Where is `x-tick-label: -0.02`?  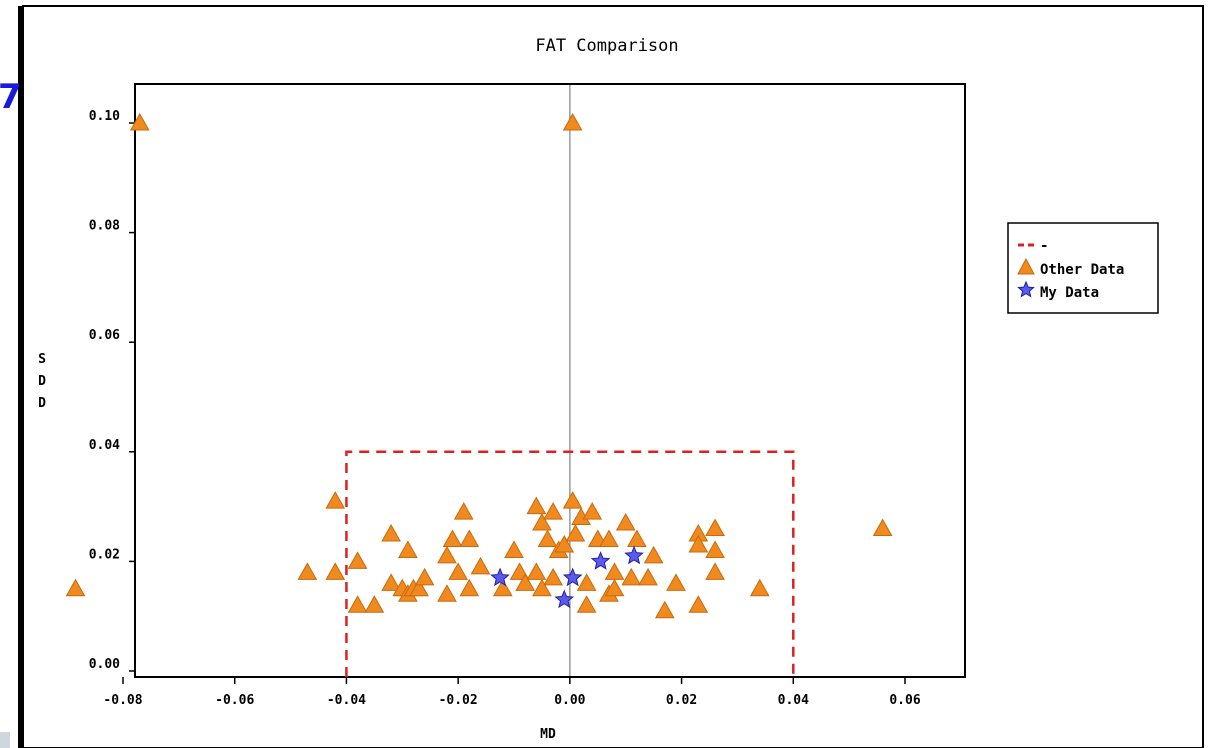
x-tick-label: -0.02 is located at coordinates (458, 700).